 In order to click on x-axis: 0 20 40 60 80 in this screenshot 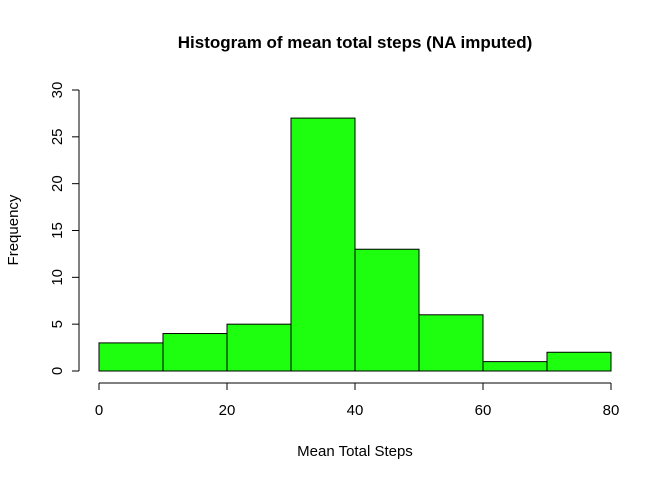, I will do `click(357, 400)`.